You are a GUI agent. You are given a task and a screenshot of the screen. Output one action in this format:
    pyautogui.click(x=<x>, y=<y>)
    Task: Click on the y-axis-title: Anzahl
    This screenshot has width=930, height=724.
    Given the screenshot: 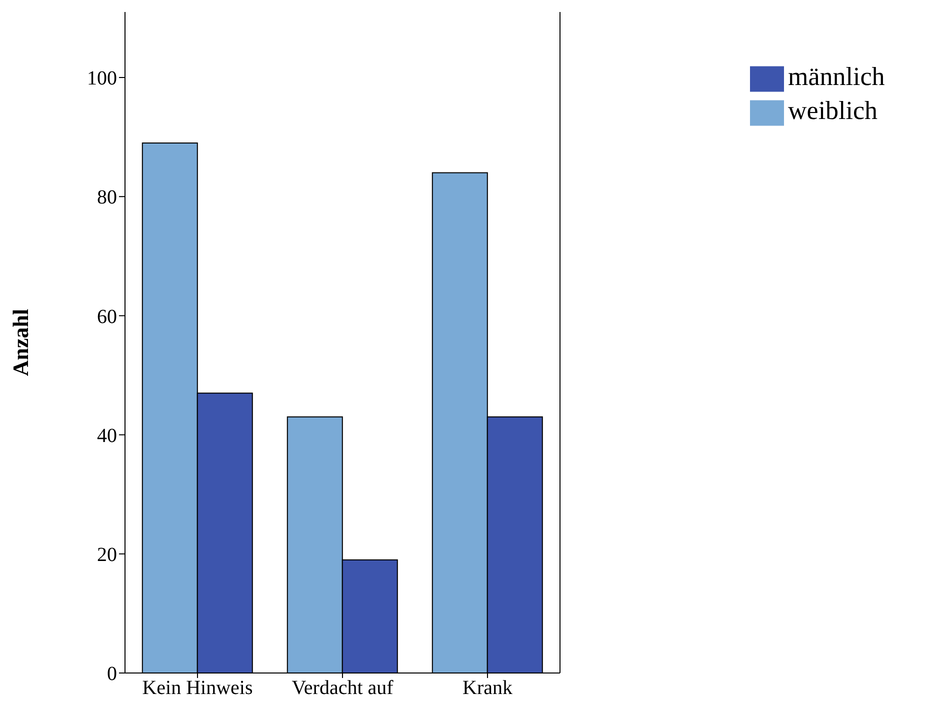 What is the action you would take?
    pyautogui.click(x=20, y=342)
    